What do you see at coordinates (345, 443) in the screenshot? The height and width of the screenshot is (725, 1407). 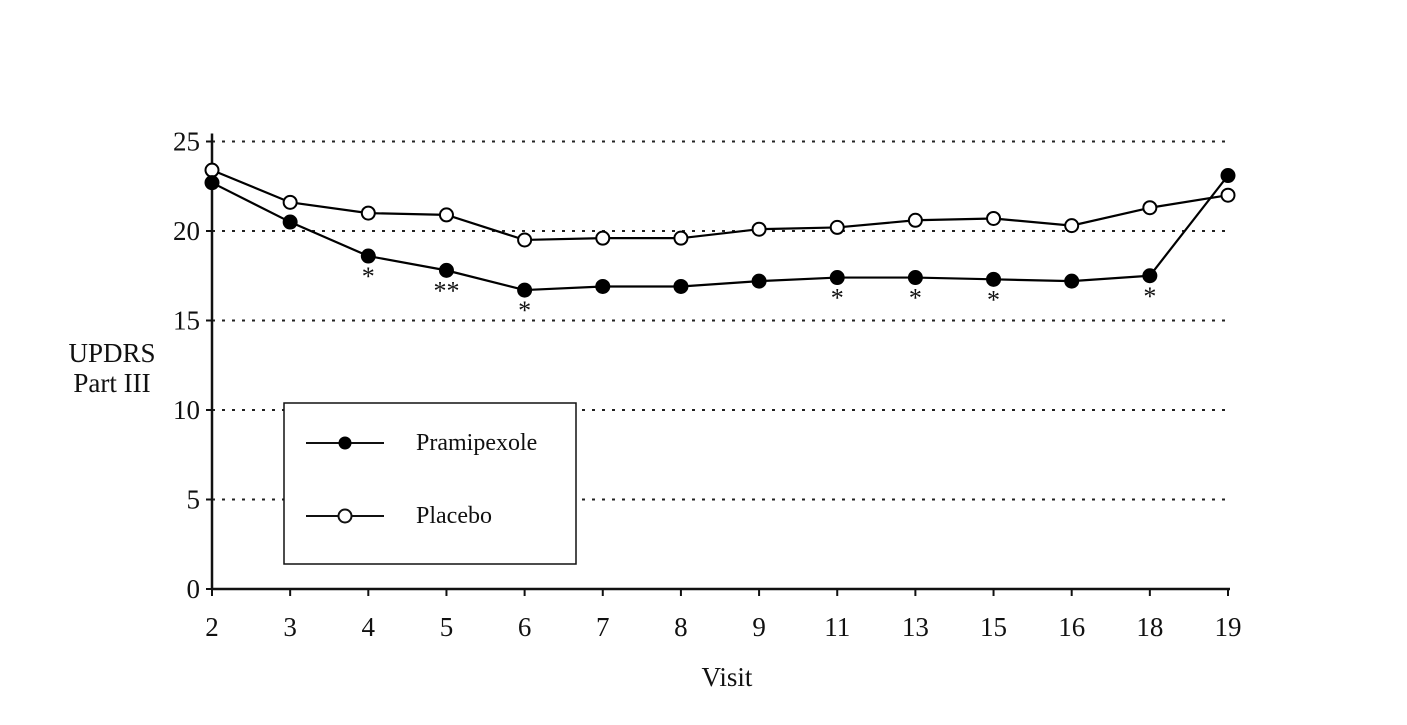 I see `legend-marker-pramipexole` at bounding box center [345, 443].